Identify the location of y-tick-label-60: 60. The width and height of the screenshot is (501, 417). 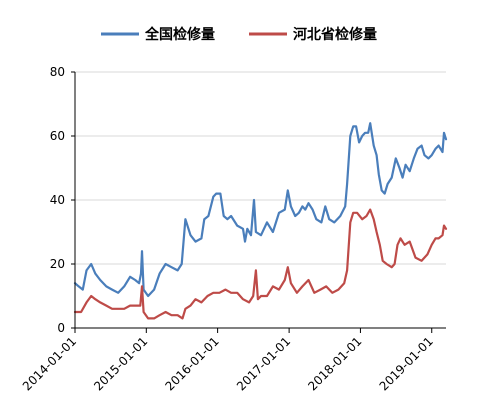
(57, 136).